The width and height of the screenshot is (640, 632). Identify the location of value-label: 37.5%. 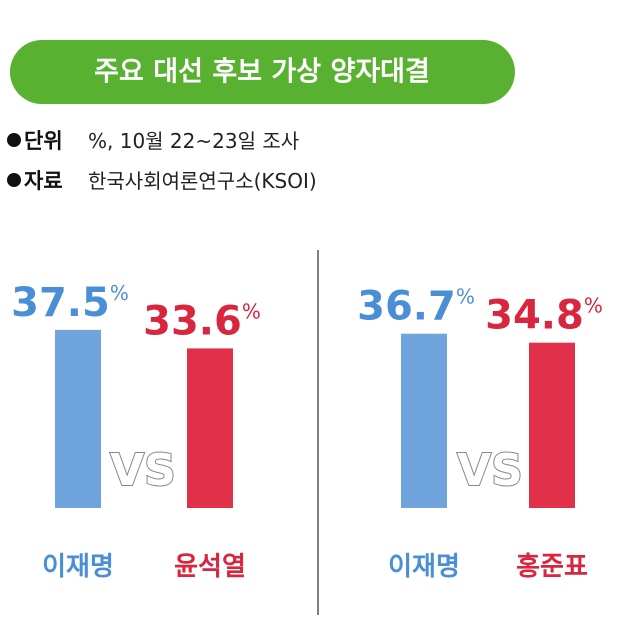
(70, 303).